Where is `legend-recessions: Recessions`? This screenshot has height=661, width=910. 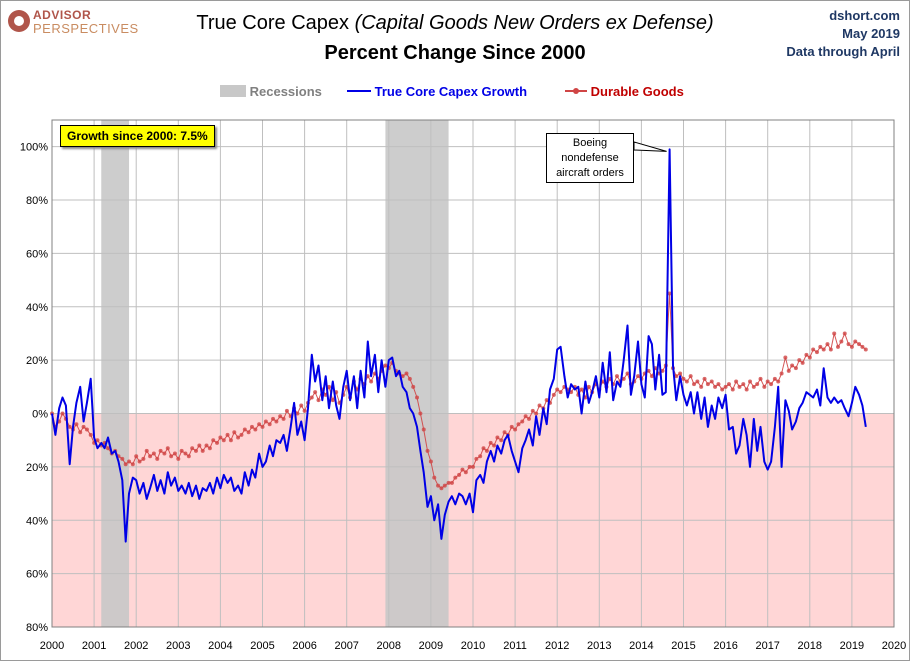 legend-recessions: Recessions is located at coordinates (271, 91).